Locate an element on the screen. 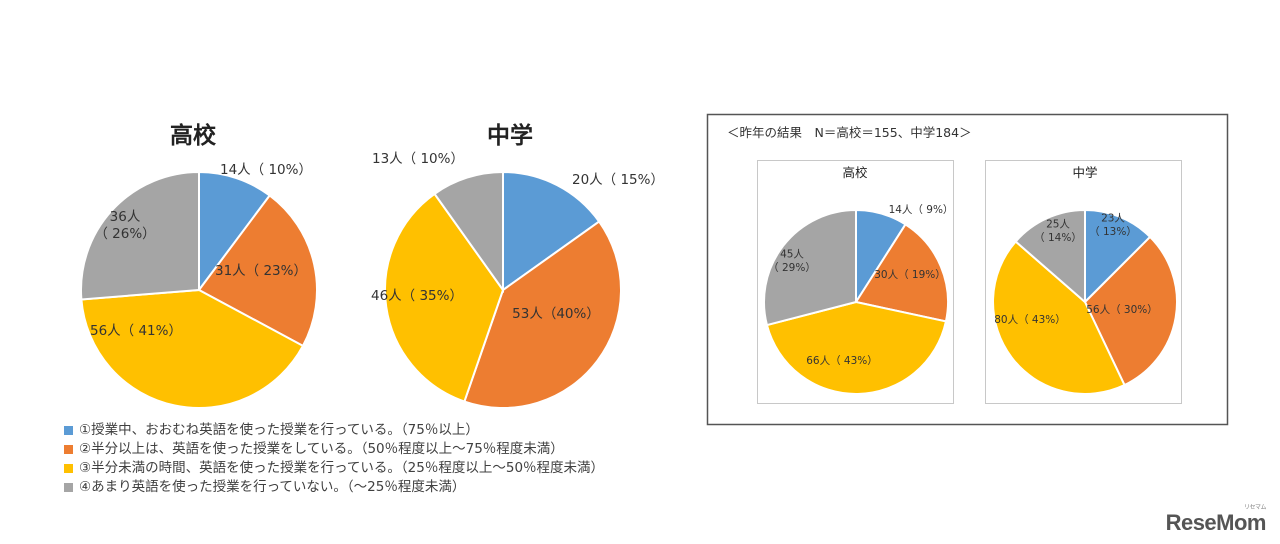 The width and height of the screenshot is (1280, 544). data-label: 80人（ 43%） is located at coordinates (1030, 320).